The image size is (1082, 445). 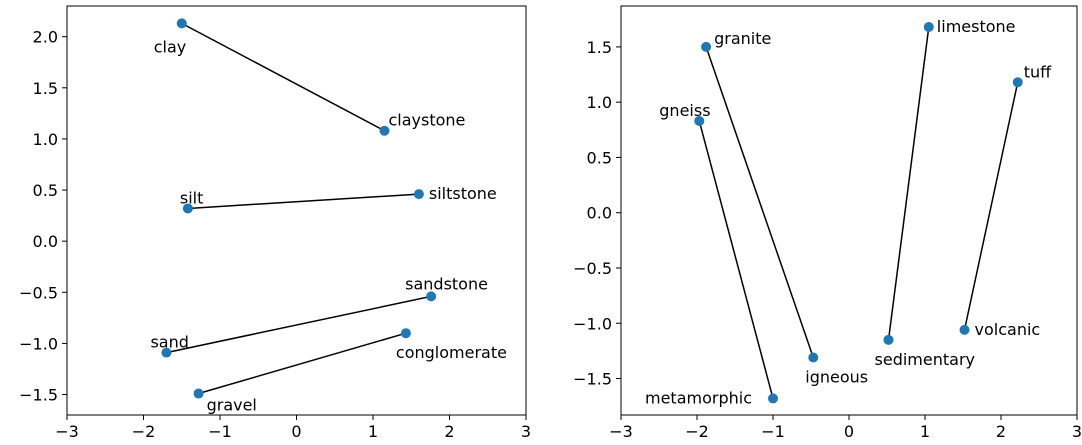 I want to click on pair-line-clay-claystone, so click(x=283, y=77).